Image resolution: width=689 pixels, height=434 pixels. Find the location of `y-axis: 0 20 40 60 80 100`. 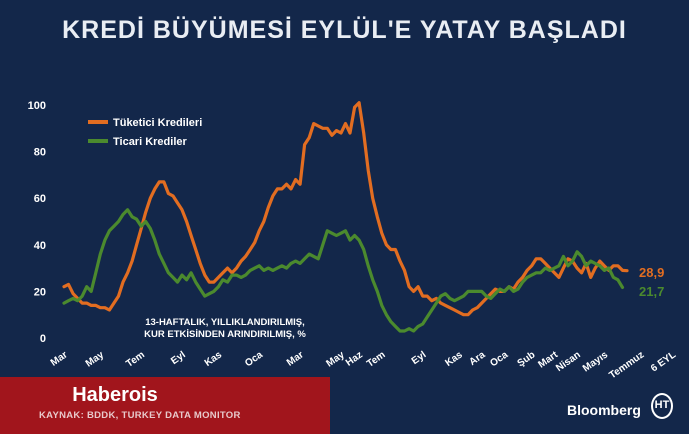

y-axis: 0 20 40 60 80 100 is located at coordinates (37, 222).